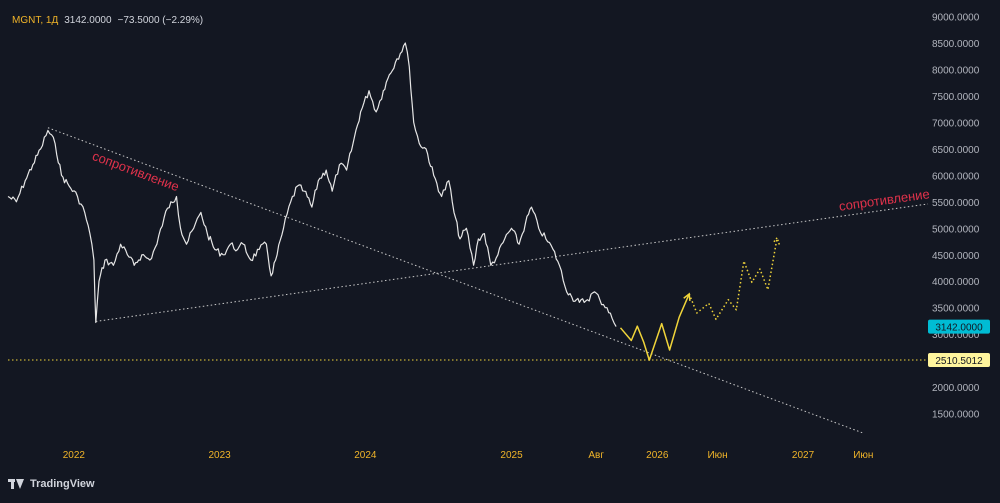 The height and width of the screenshot is (503, 1000). I want to click on x-tick-label: 2023, so click(220, 455).